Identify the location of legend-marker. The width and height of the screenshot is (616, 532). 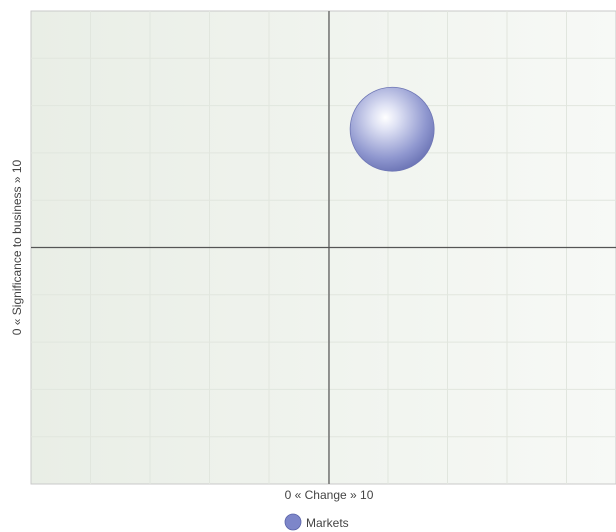
(293, 522).